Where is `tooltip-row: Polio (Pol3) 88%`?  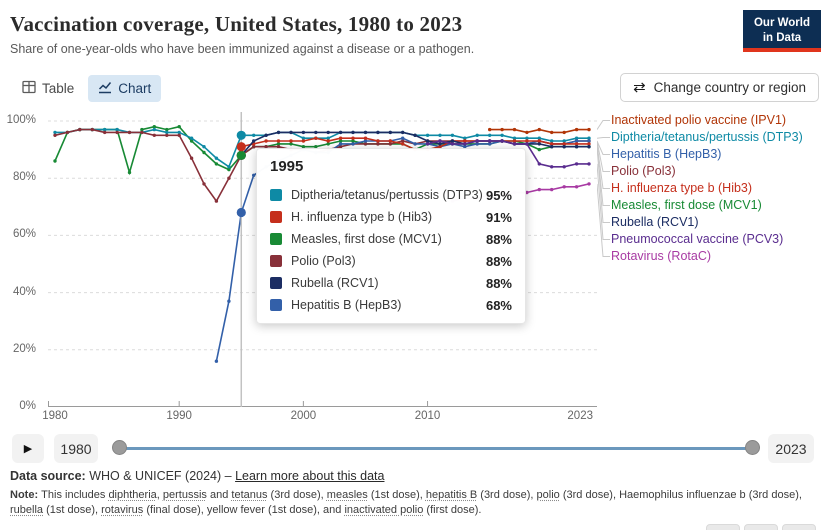 tooltip-row: Polio (Pol3) 88% is located at coordinates (391, 261).